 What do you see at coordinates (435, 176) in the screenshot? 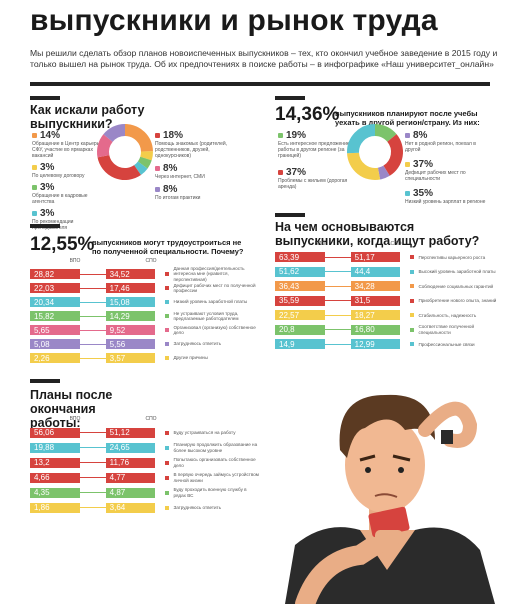
I see `legend-description: Дефицит рабочих мест по специальности` at bounding box center [435, 176].